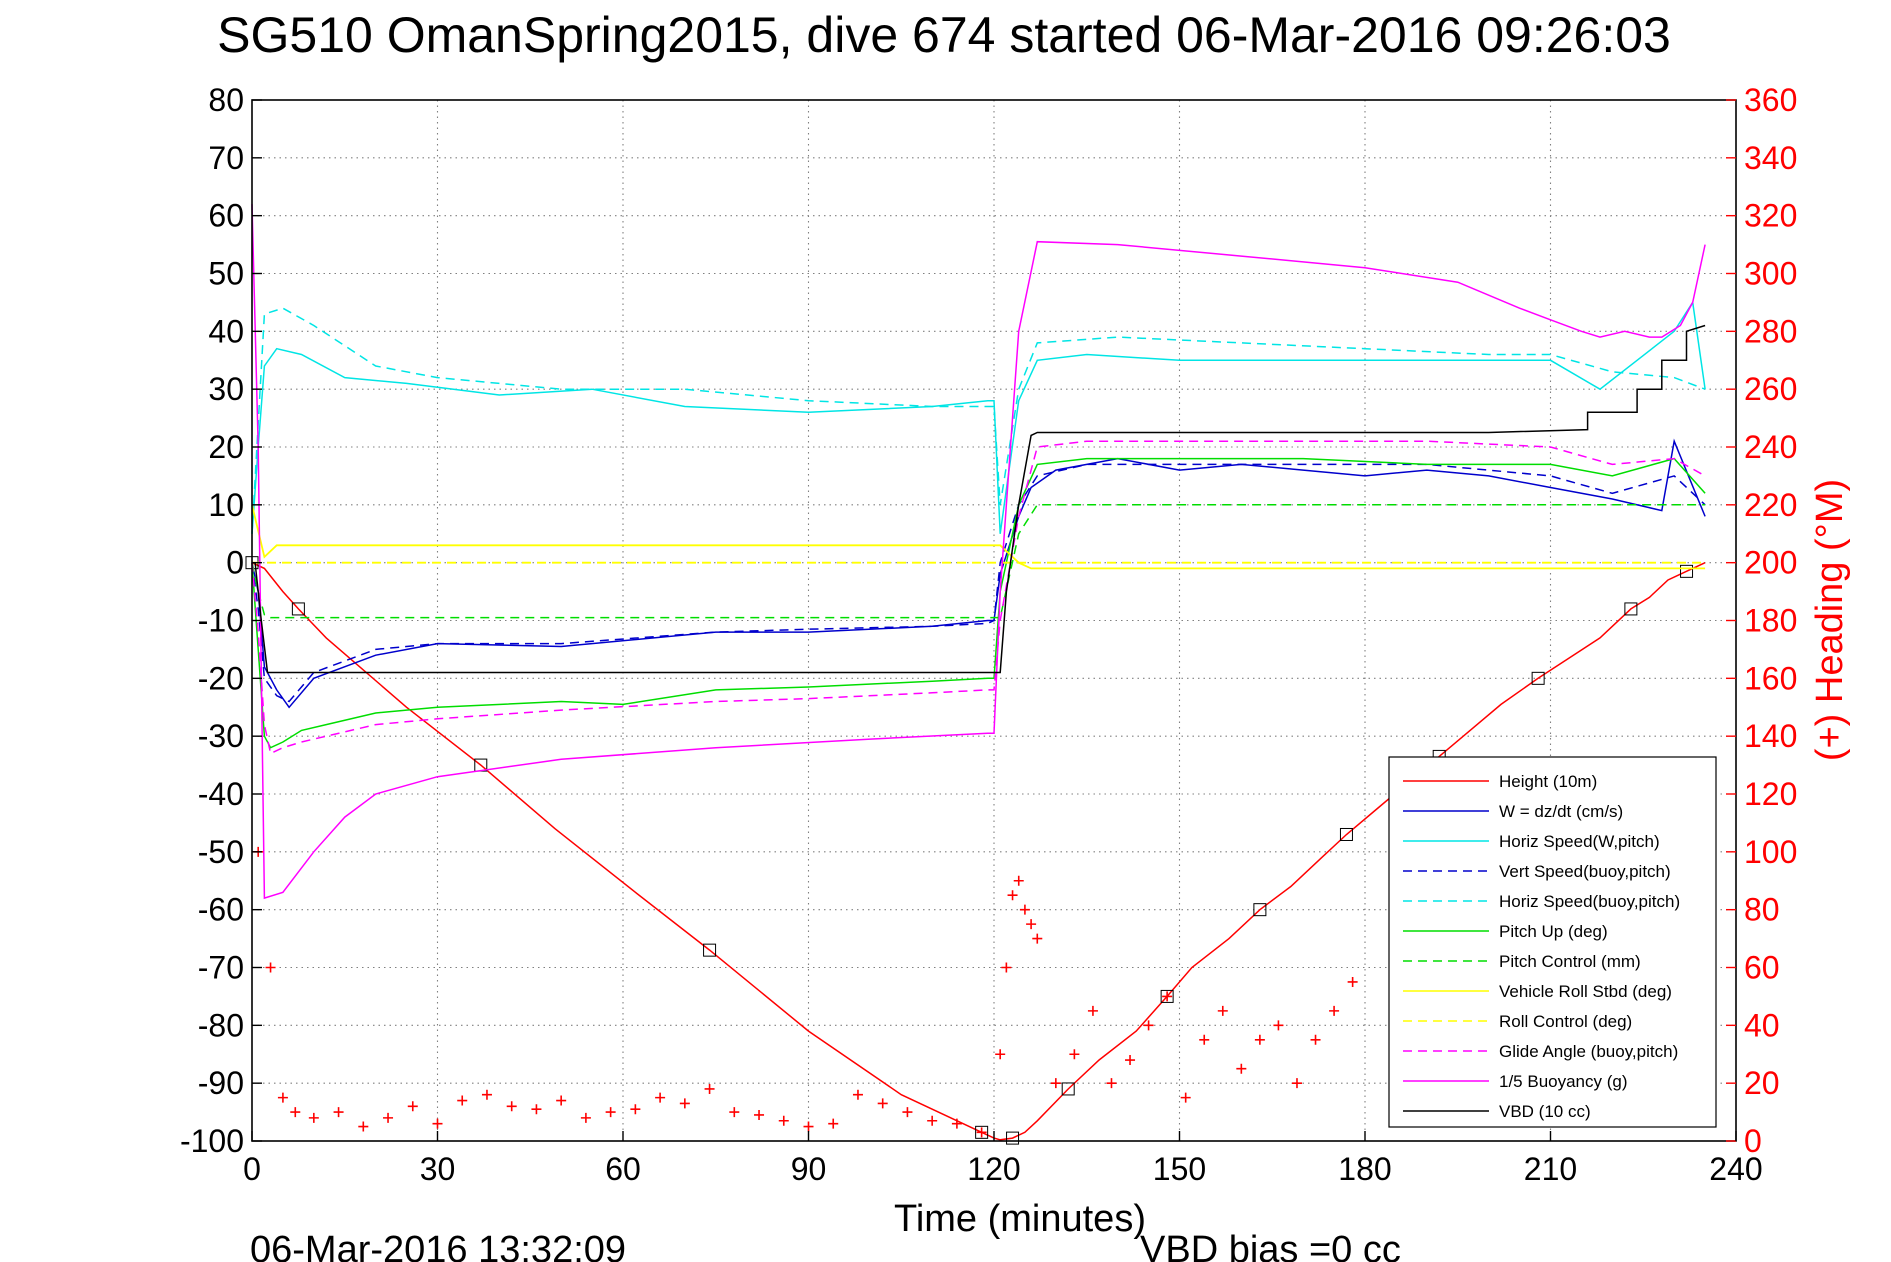 Image resolution: width=1891 pixels, height=1262 pixels. What do you see at coordinates (1770, 621) in the screenshot?
I see `right-tick-label: 180` at bounding box center [1770, 621].